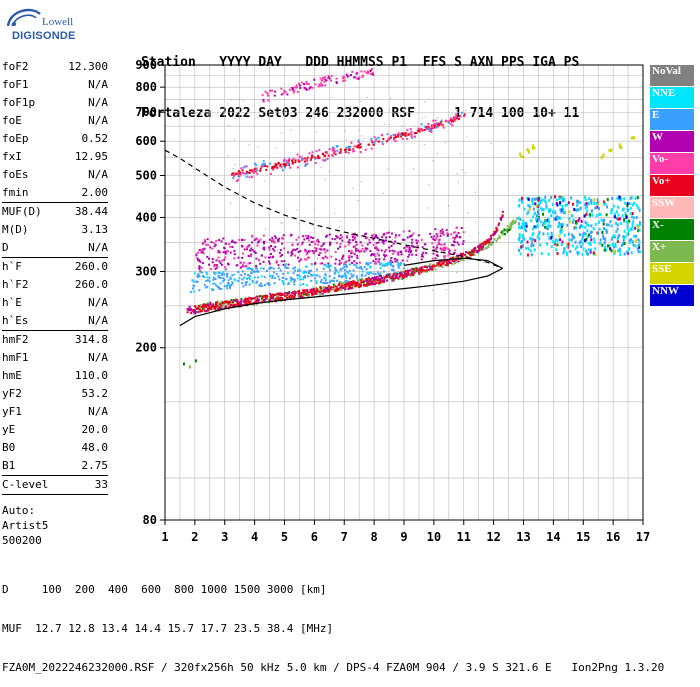 Image resolution: width=700 pixels, height=687 pixels. I want to click on y-tick-label: 300, so click(146, 272).